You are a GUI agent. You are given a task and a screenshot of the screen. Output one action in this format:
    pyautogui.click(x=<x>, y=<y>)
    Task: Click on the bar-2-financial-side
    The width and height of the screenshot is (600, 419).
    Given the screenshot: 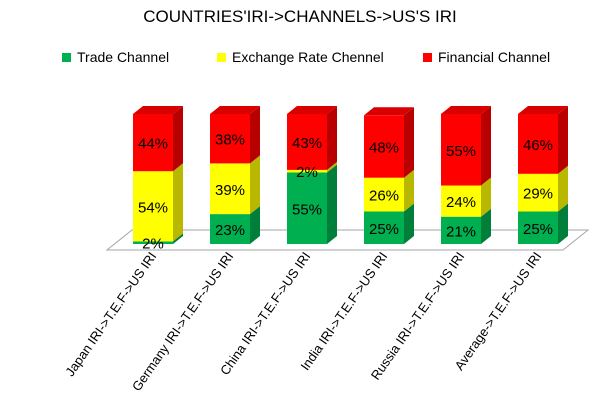 What is the action you would take?
    pyautogui.click(x=255, y=135)
    